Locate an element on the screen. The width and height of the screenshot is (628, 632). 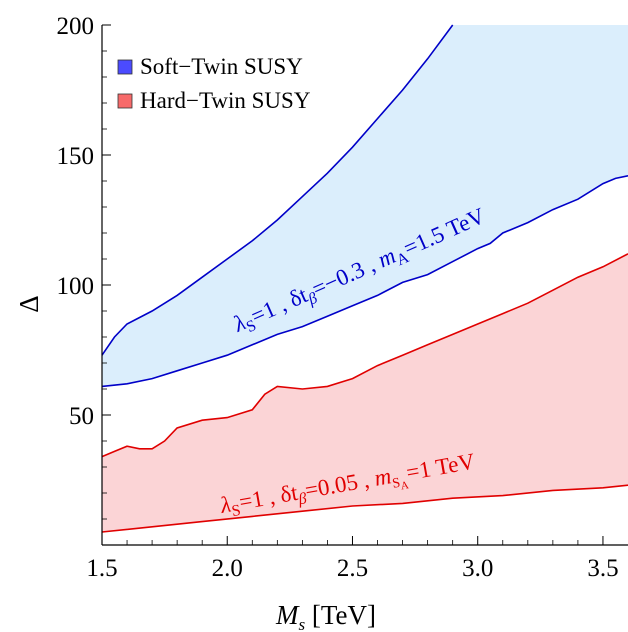
x-tick-label: 1.5 is located at coordinates (101, 568).